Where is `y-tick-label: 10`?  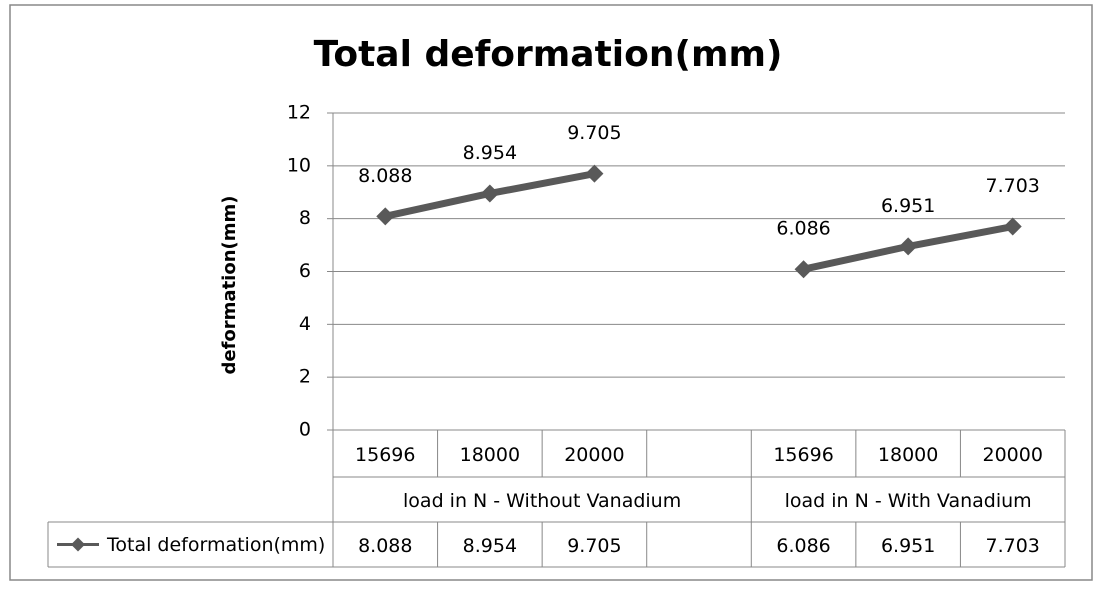
y-tick-label: 10 is located at coordinates (299, 165).